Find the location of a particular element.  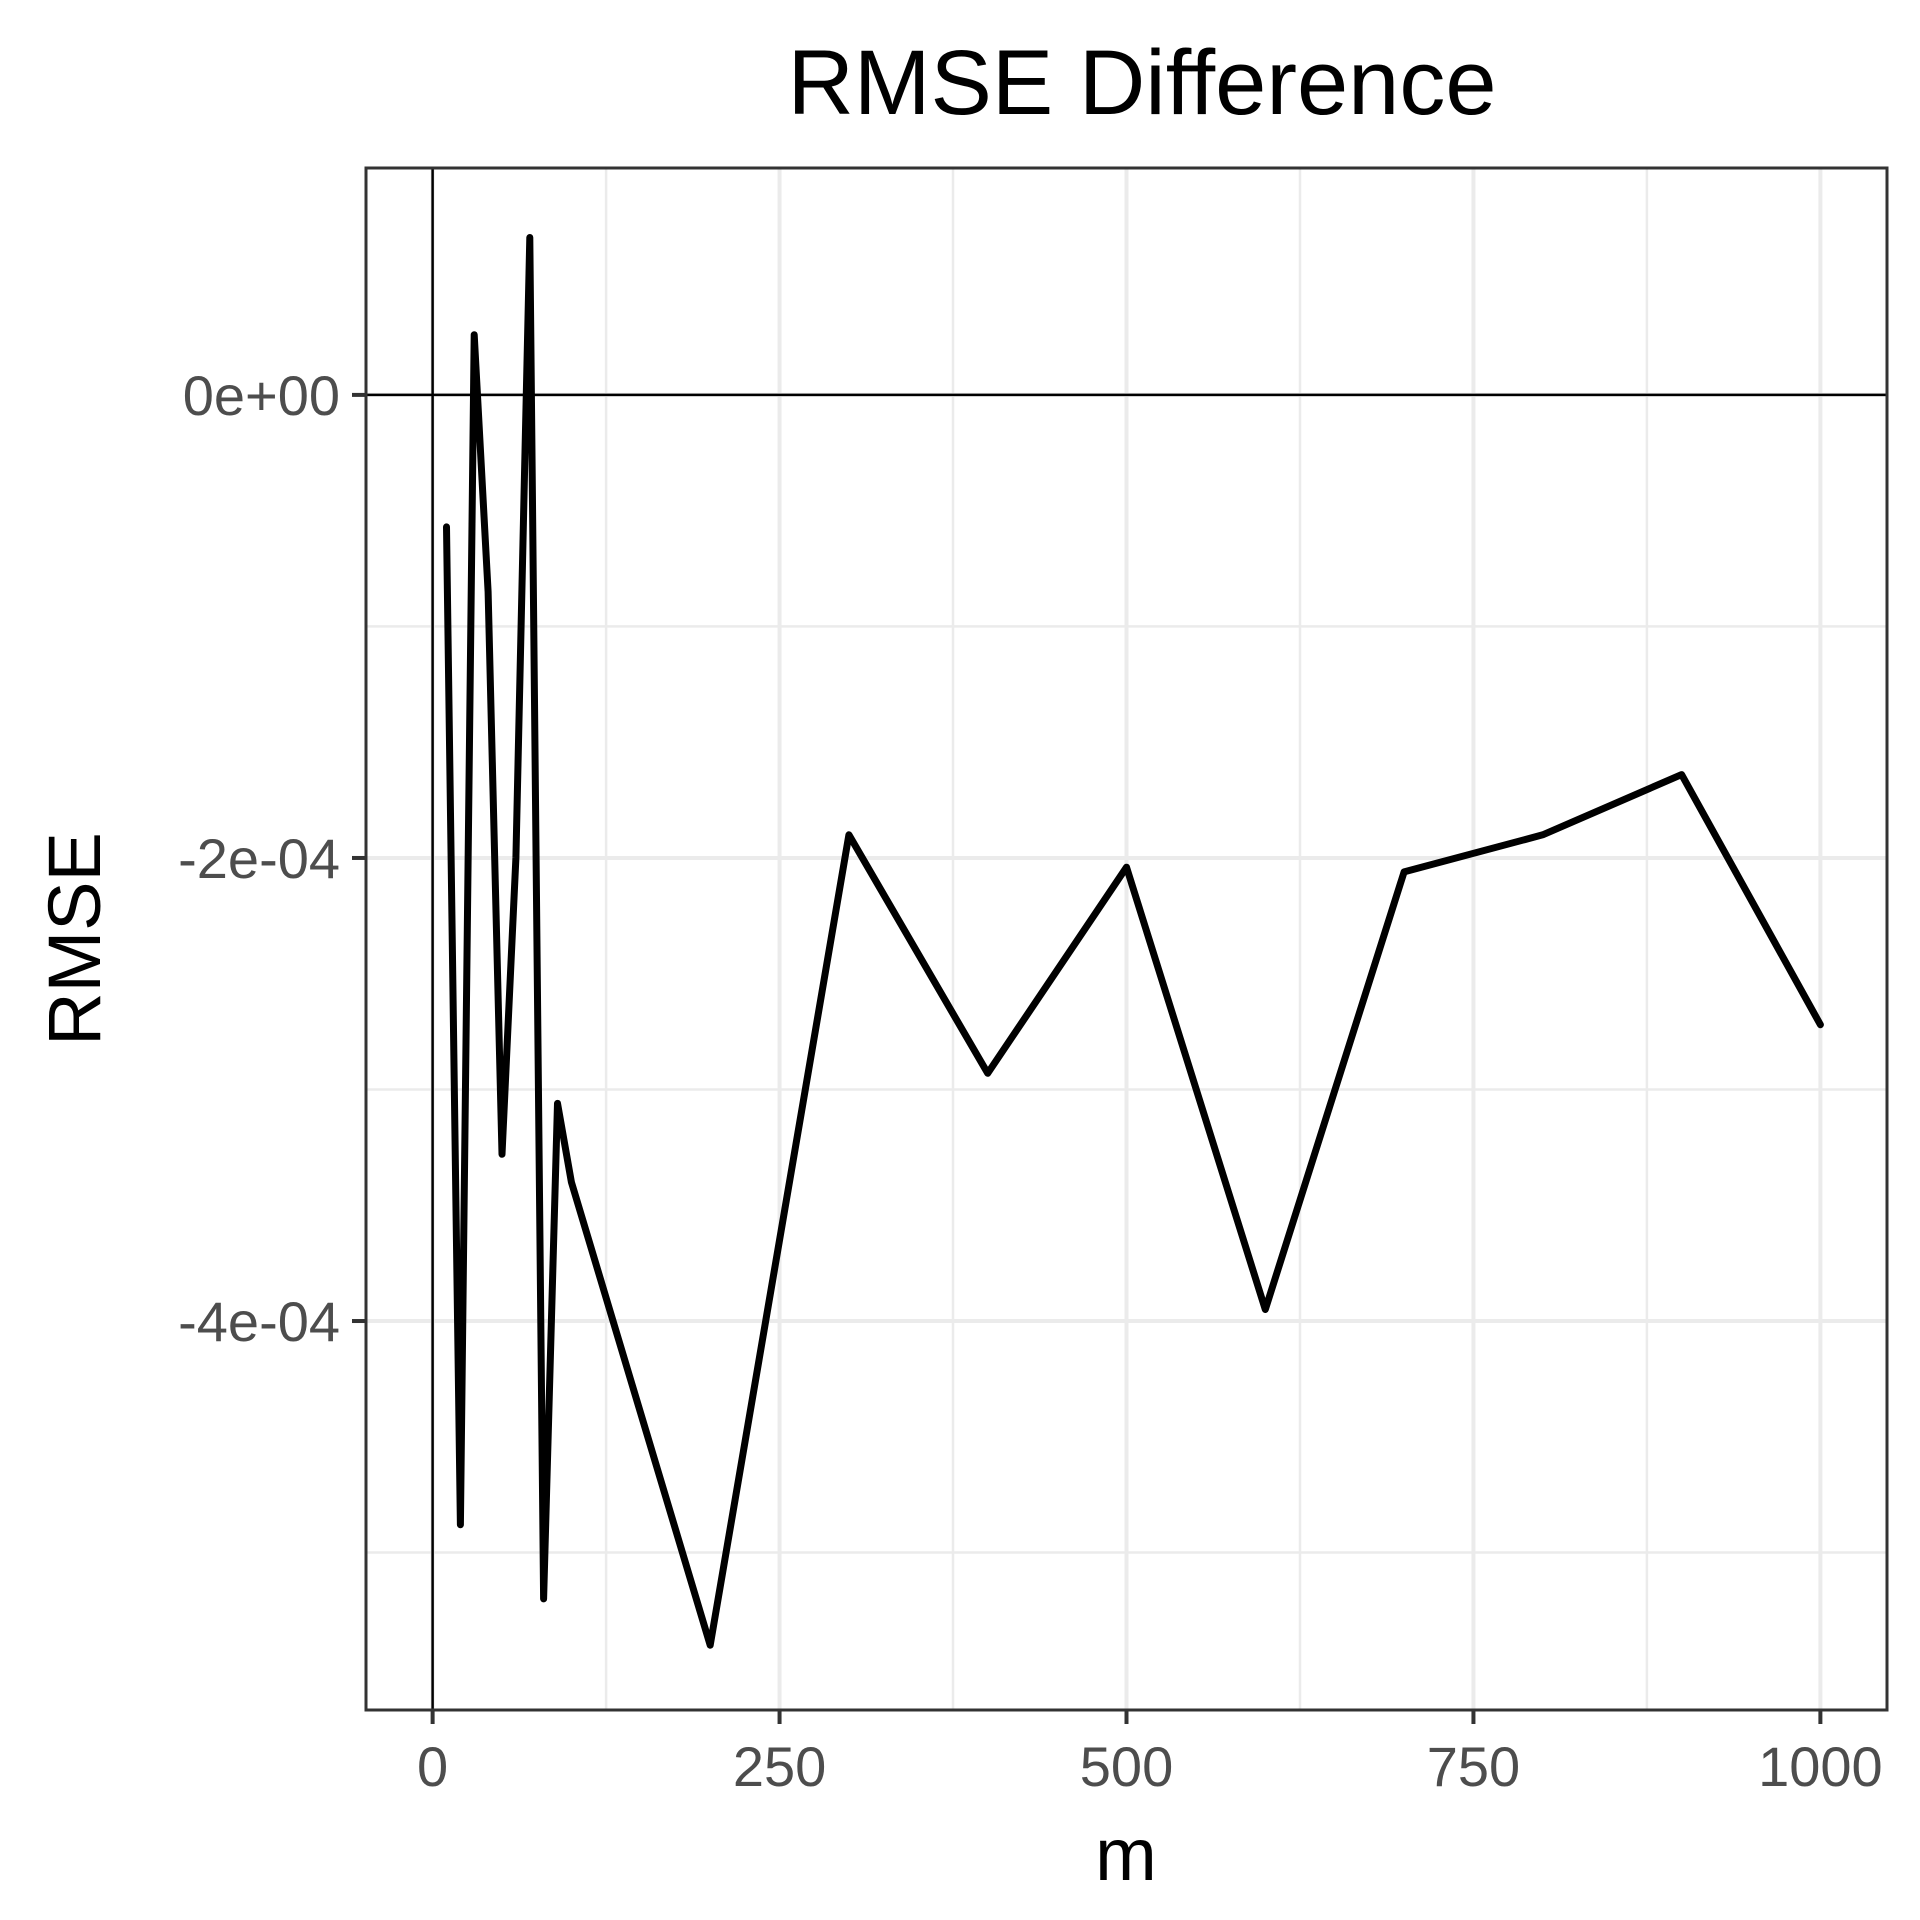

x-tick-label: 1000 is located at coordinates (1820, 1766).